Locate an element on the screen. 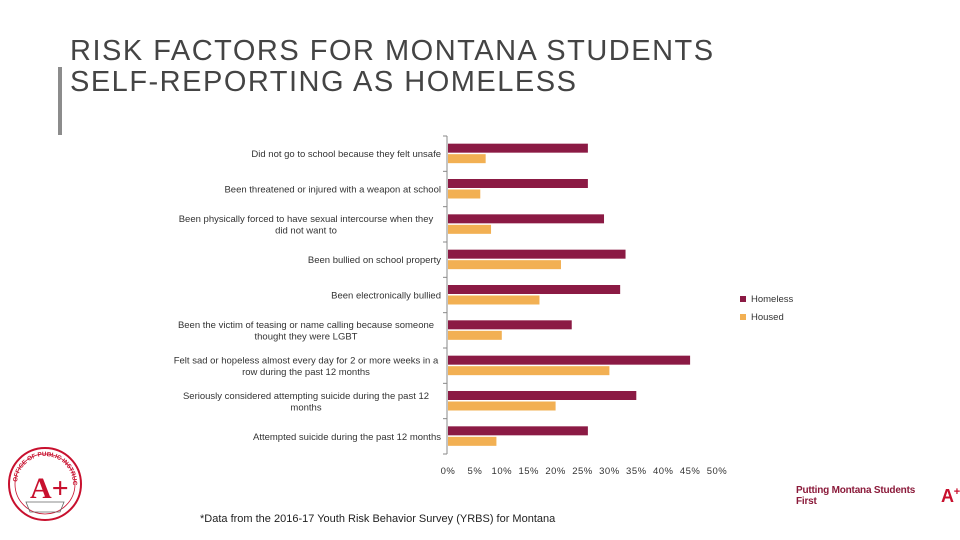 The height and width of the screenshot is (540, 960). legend-label-housed: Housed is located at coordinates (767, 317).